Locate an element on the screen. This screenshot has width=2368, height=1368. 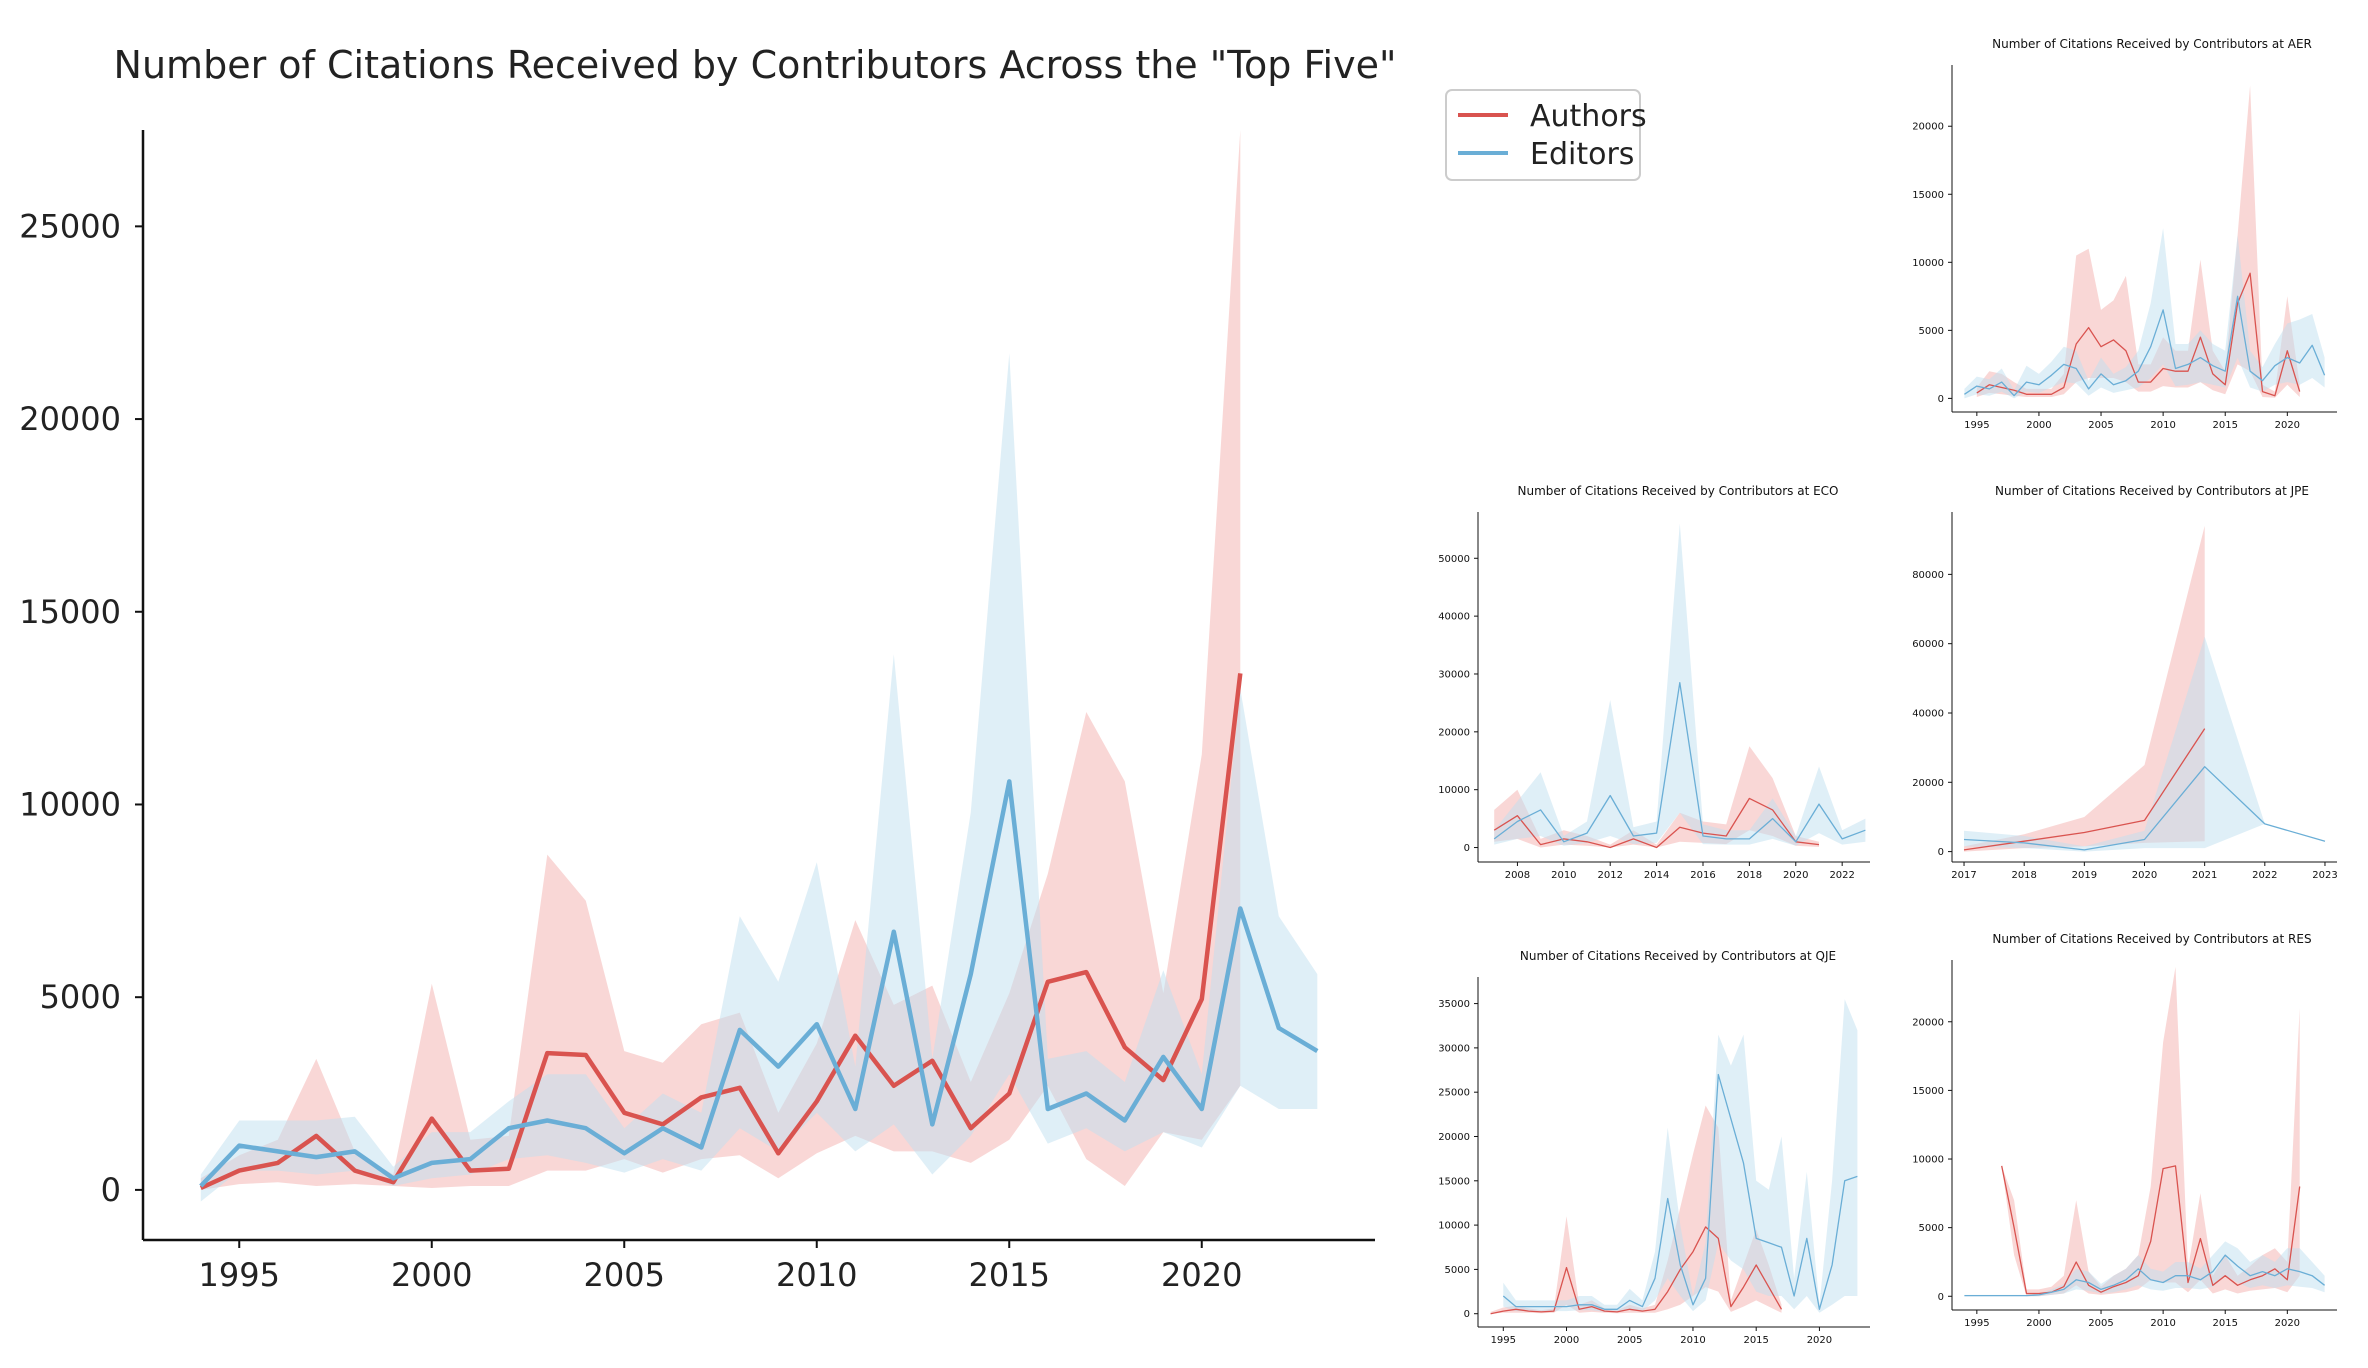
res-y-tick-label: 5000 is located at coordinates (1931, 1228).